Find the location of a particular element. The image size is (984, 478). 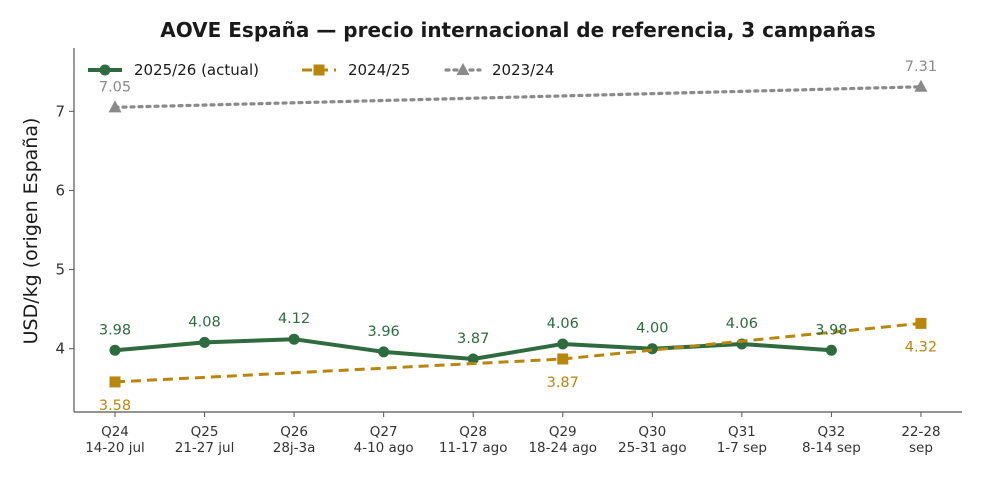

legend-item: 2025/26 (actual) is located at coordinates (173, 70).